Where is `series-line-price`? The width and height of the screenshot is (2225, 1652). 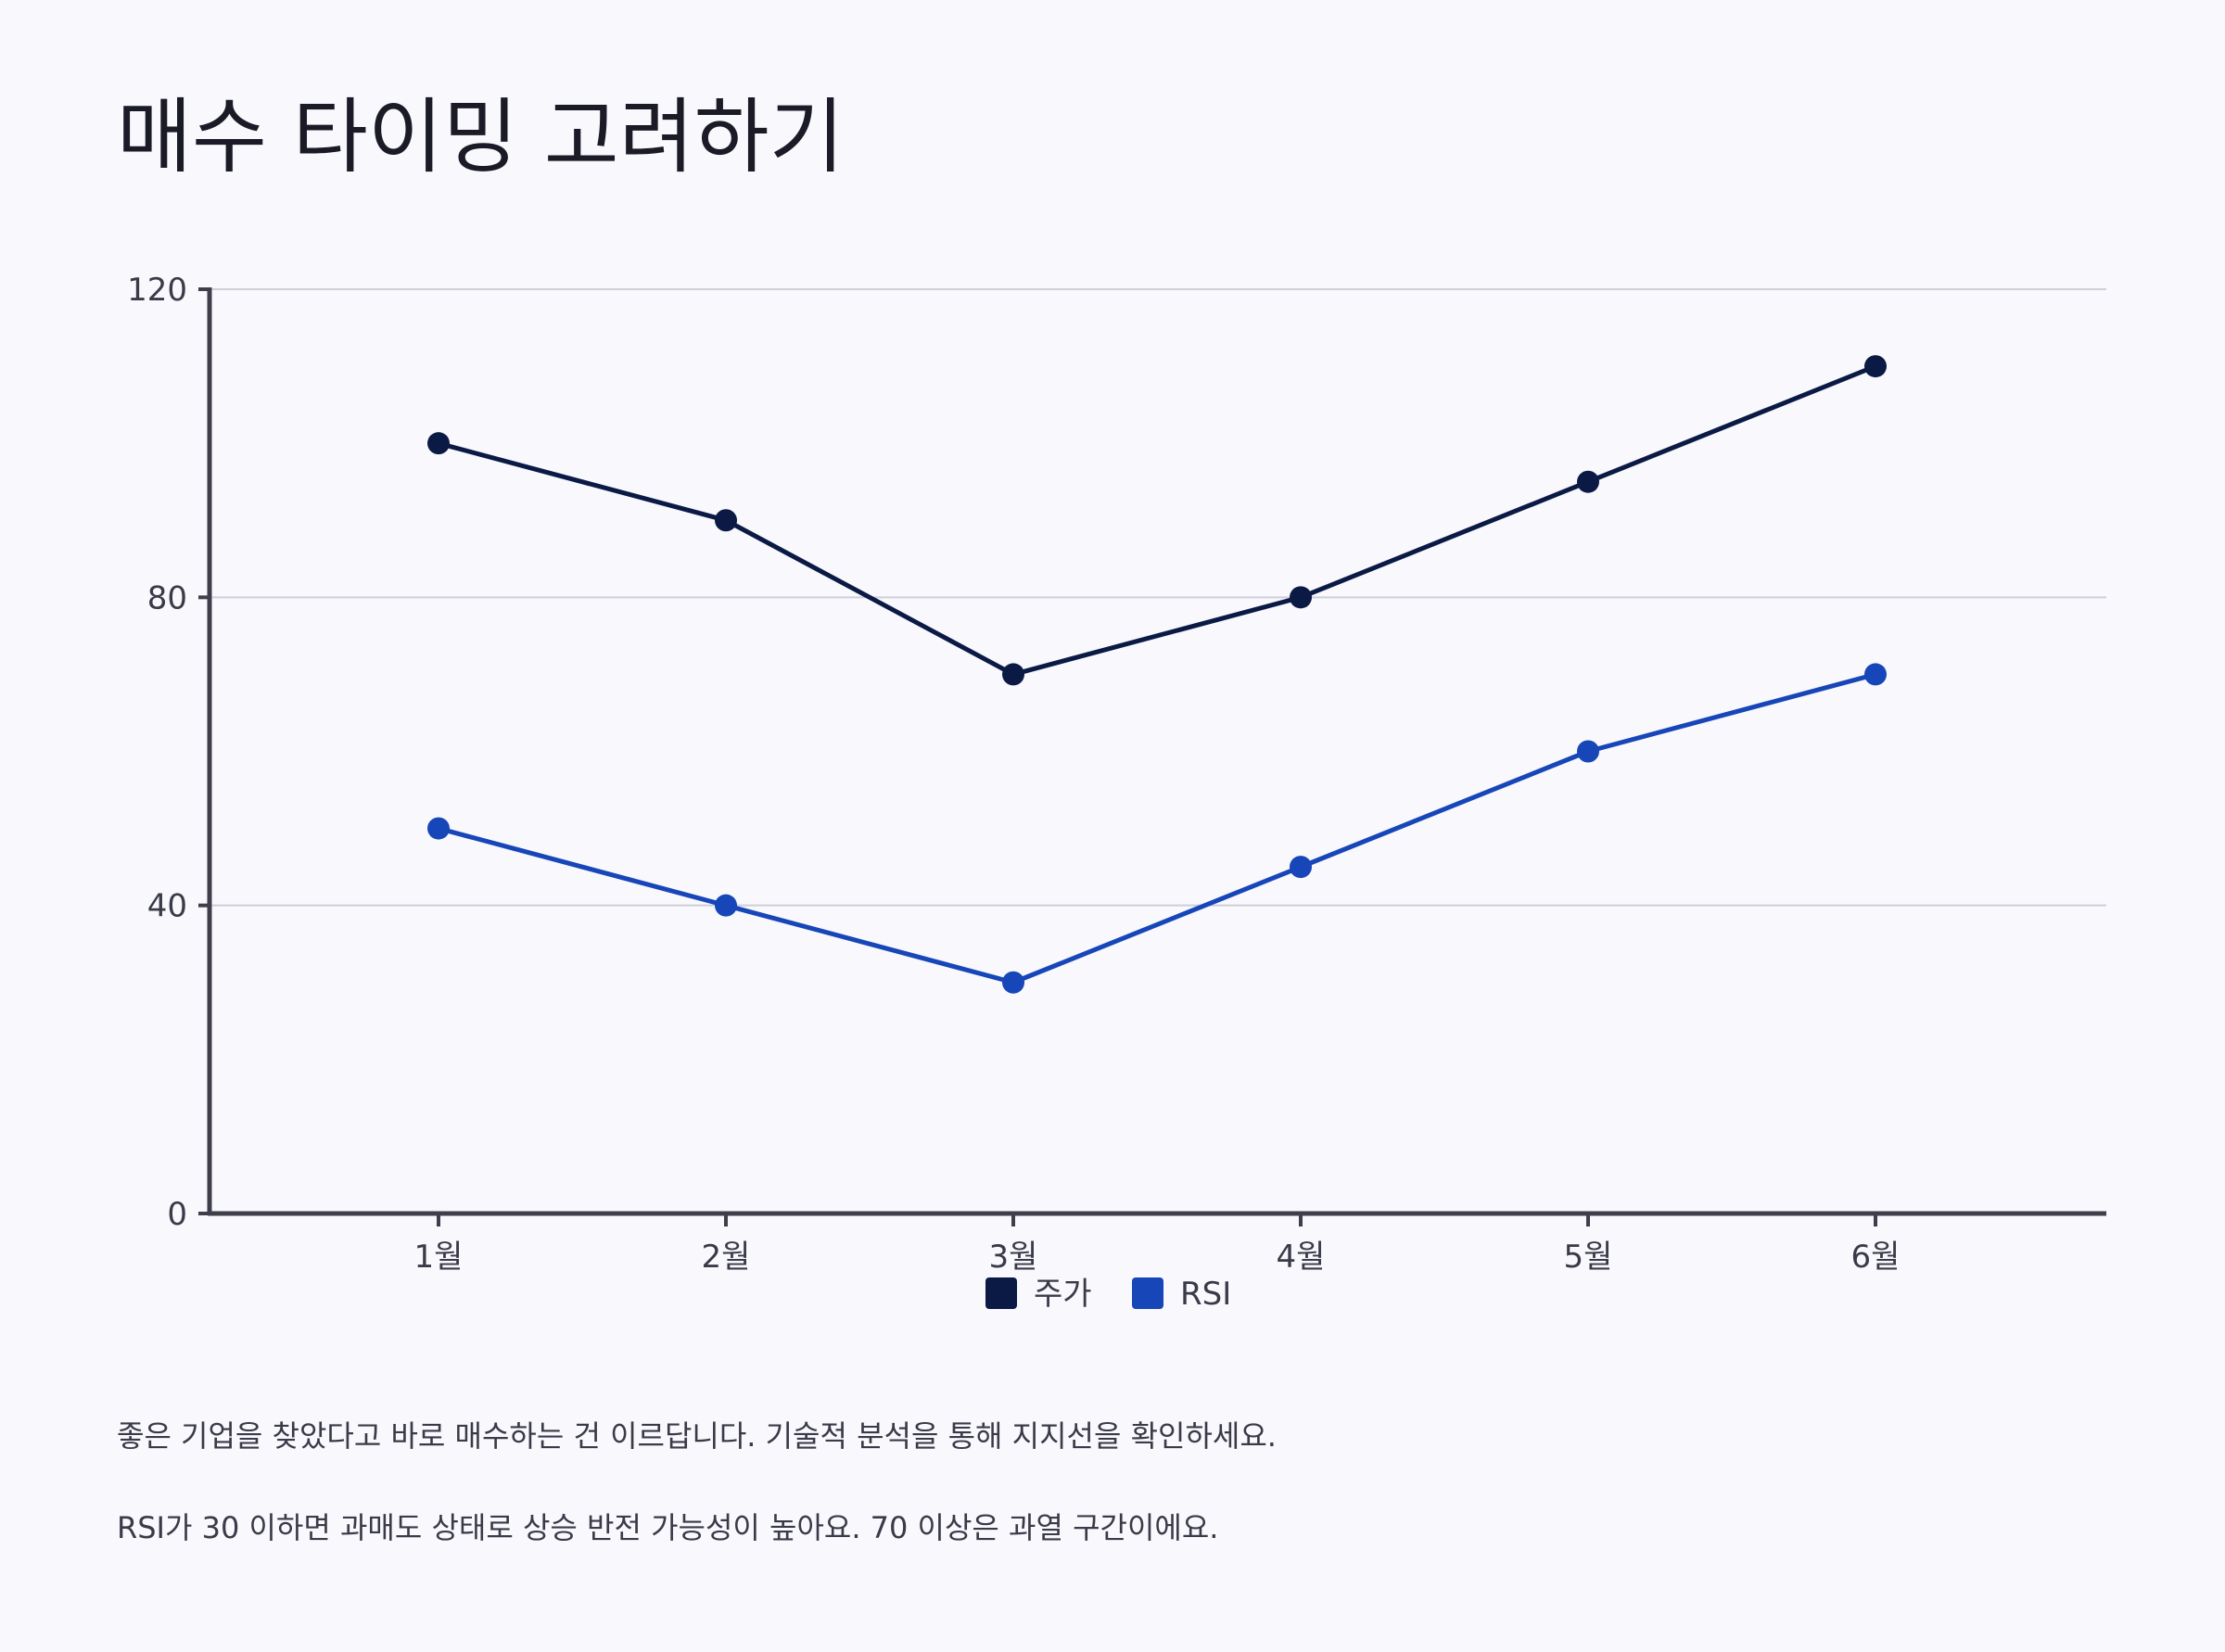 series-line-price is located at coordinates (1157, 520).